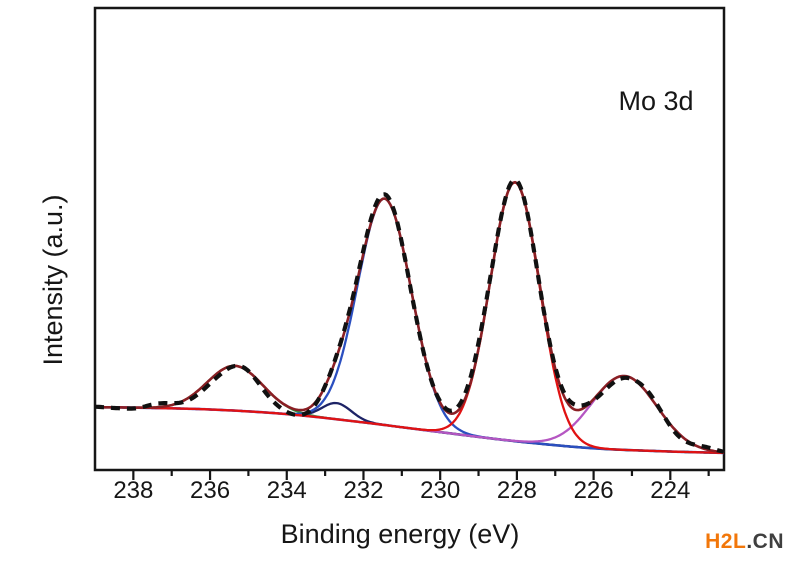 This screenshot has height=564, width=800. What do you see at coordinates (440, 490) in the screenshot?
I see `x-tick-label: 230` at bounding box center [440, 490].